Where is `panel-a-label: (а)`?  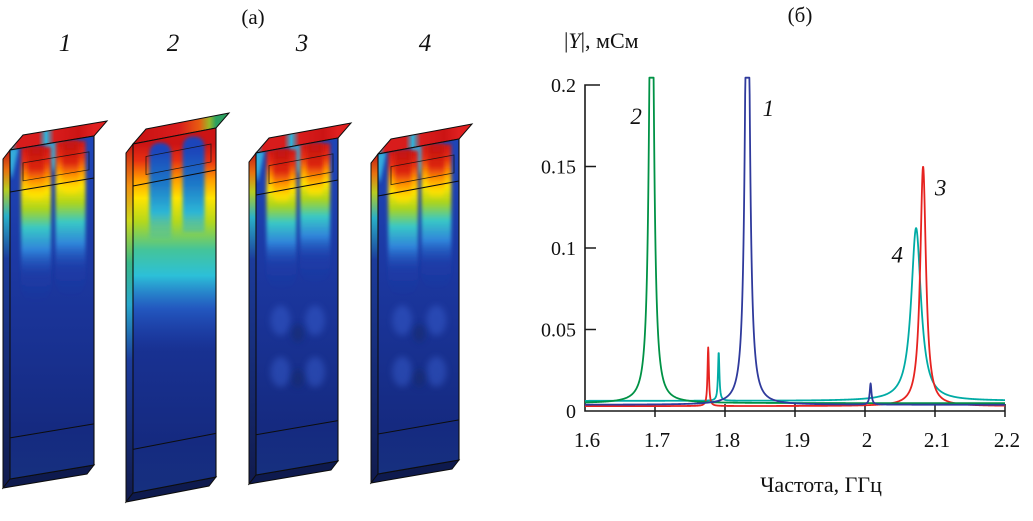 panel-a-label: (а) is located at coordinates (253, 17).